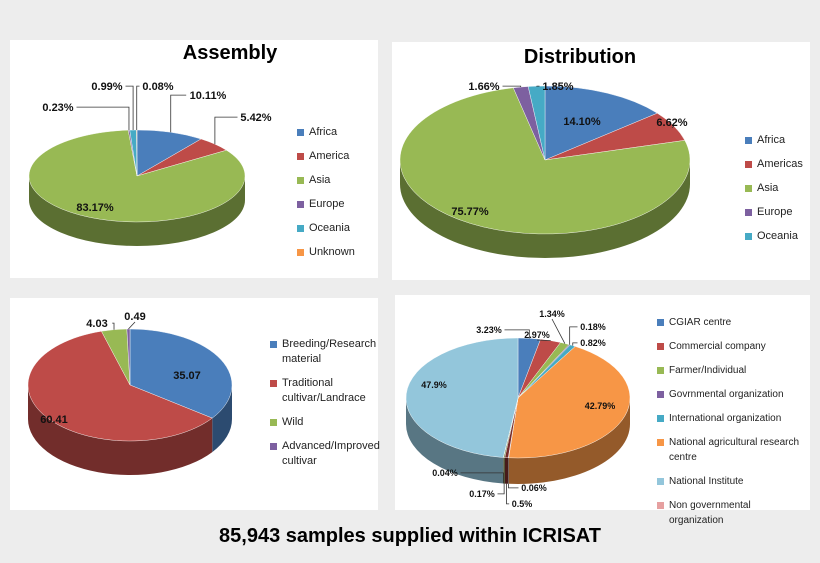 The width and height of the screenshot is (820, 563). I want to click on legend-label: CGIAR centre, so click(700, 322).